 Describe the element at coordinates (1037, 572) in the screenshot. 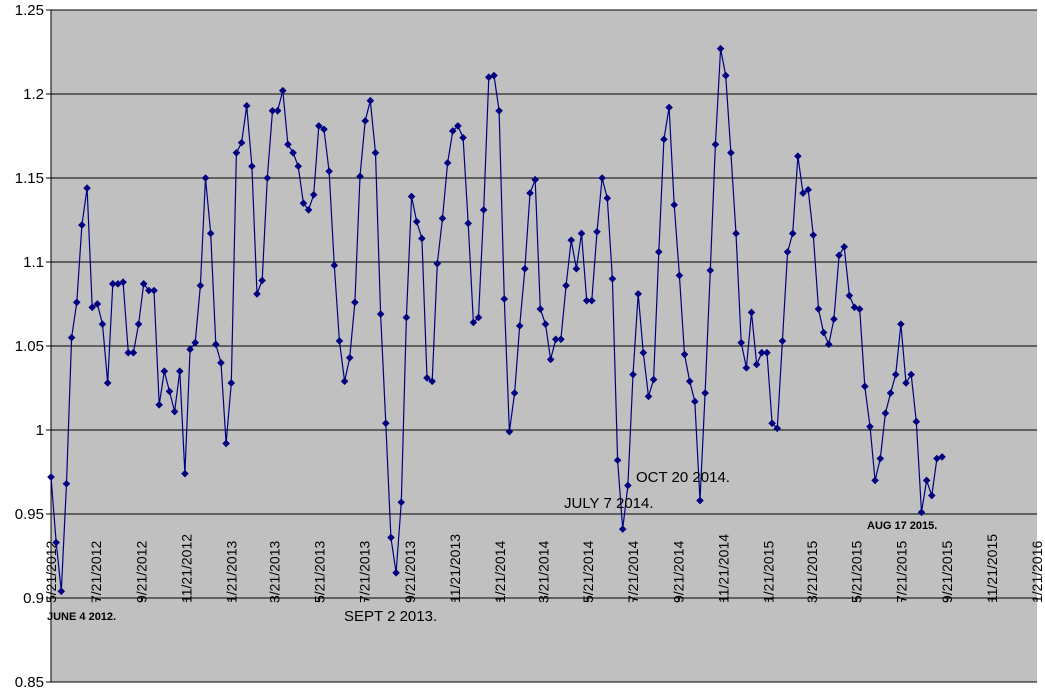

I see `x-tick-label: 1/21/2016` at that location.